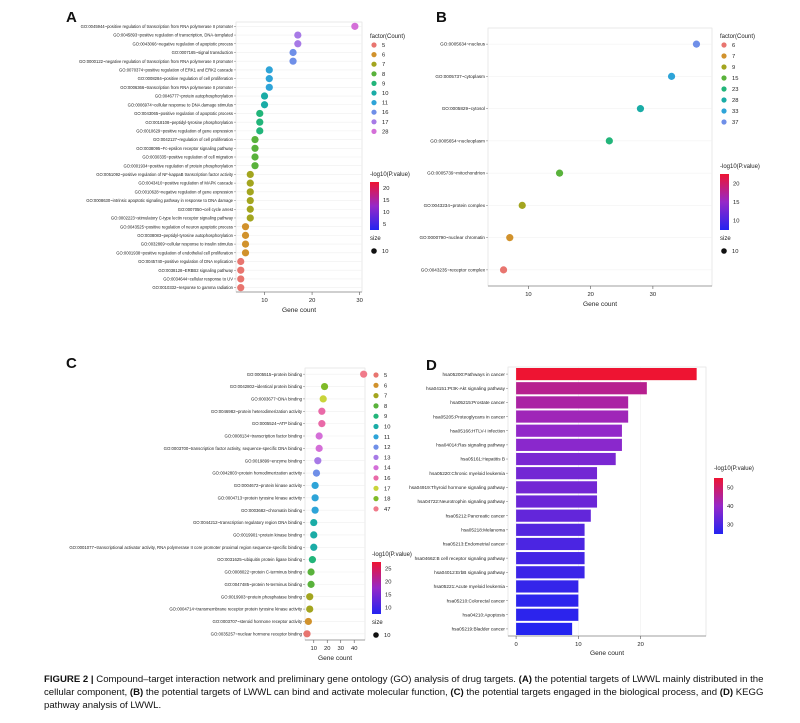 This screenshot has width=800, height=723. I want to click on legend-size-value-b-4: 23, so click(735, 90).